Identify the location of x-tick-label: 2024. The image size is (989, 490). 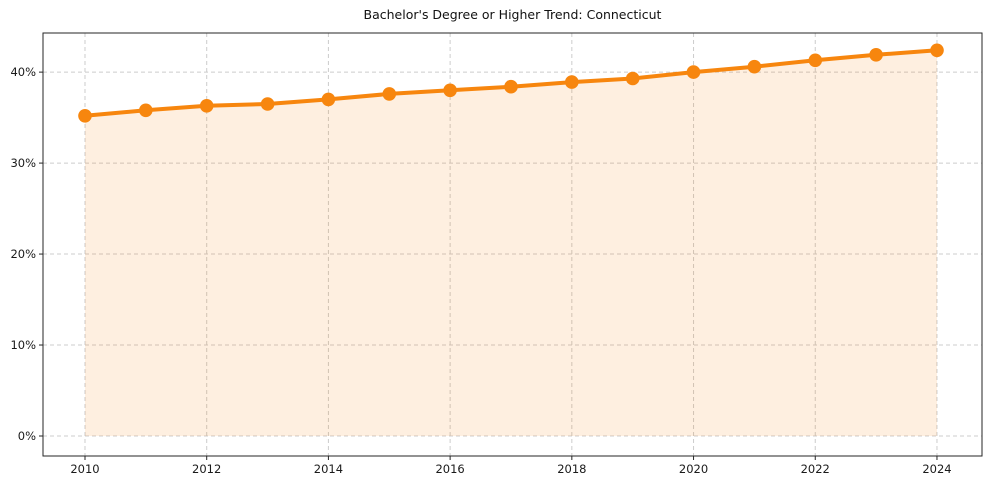
(936, 469).